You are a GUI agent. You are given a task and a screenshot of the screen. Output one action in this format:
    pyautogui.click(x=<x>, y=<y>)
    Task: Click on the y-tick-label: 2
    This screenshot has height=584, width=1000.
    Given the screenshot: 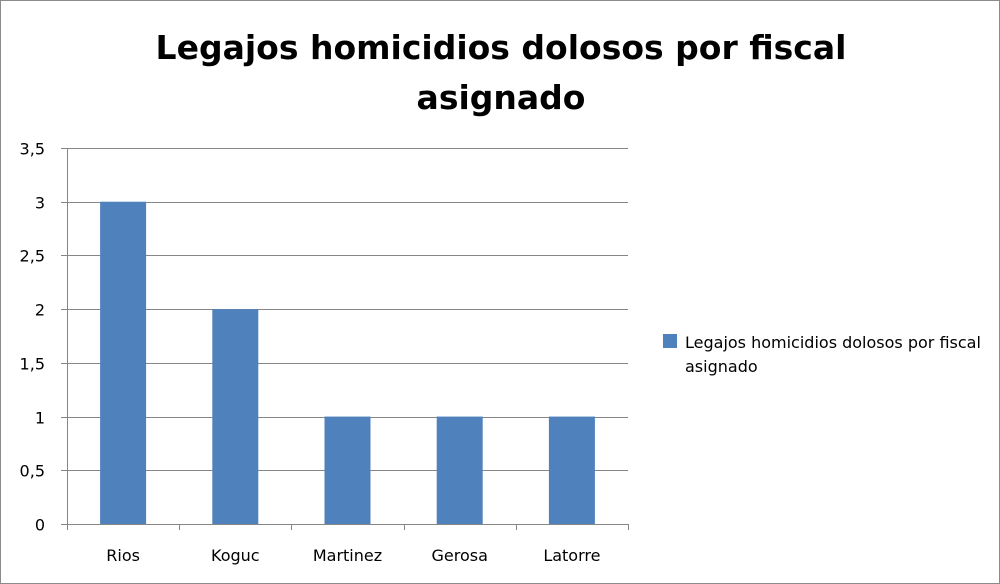 What is the action you would take?
    pyautogui.click(x=40, y=310)
    